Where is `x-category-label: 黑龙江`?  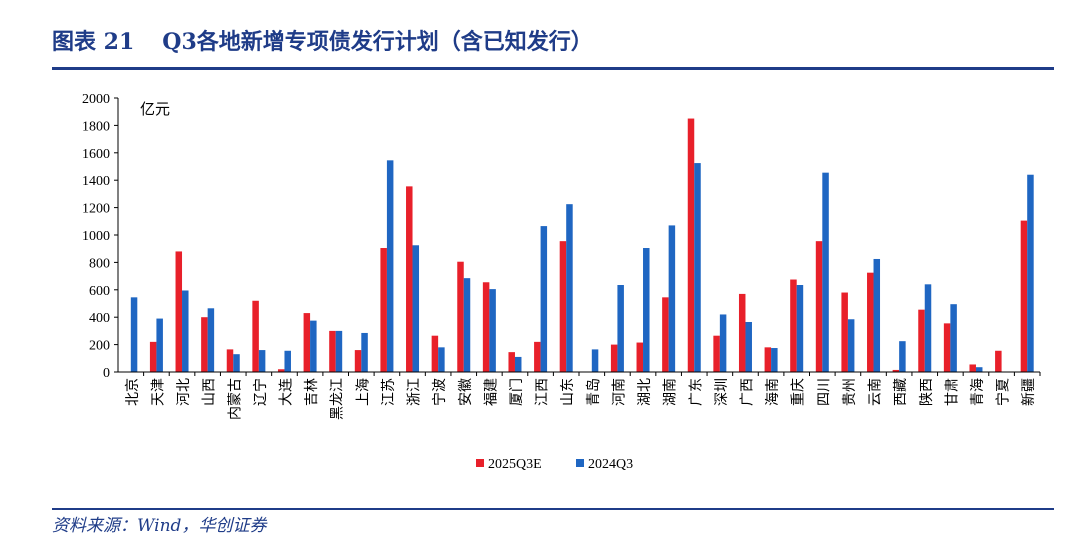 x-category-label: 黑龙江 is located at coordinates (338, 399).